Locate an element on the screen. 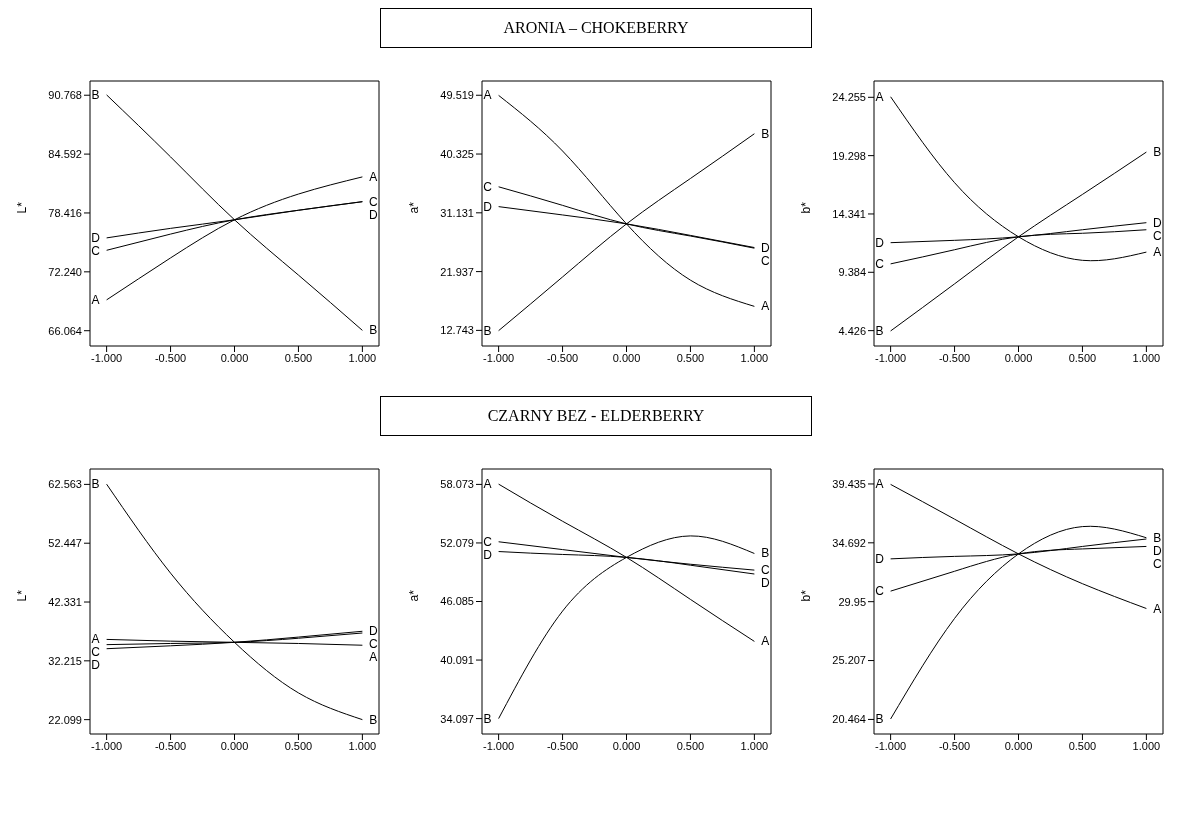  y-tick-label: 52.447 is located at coordinates (65, 543).